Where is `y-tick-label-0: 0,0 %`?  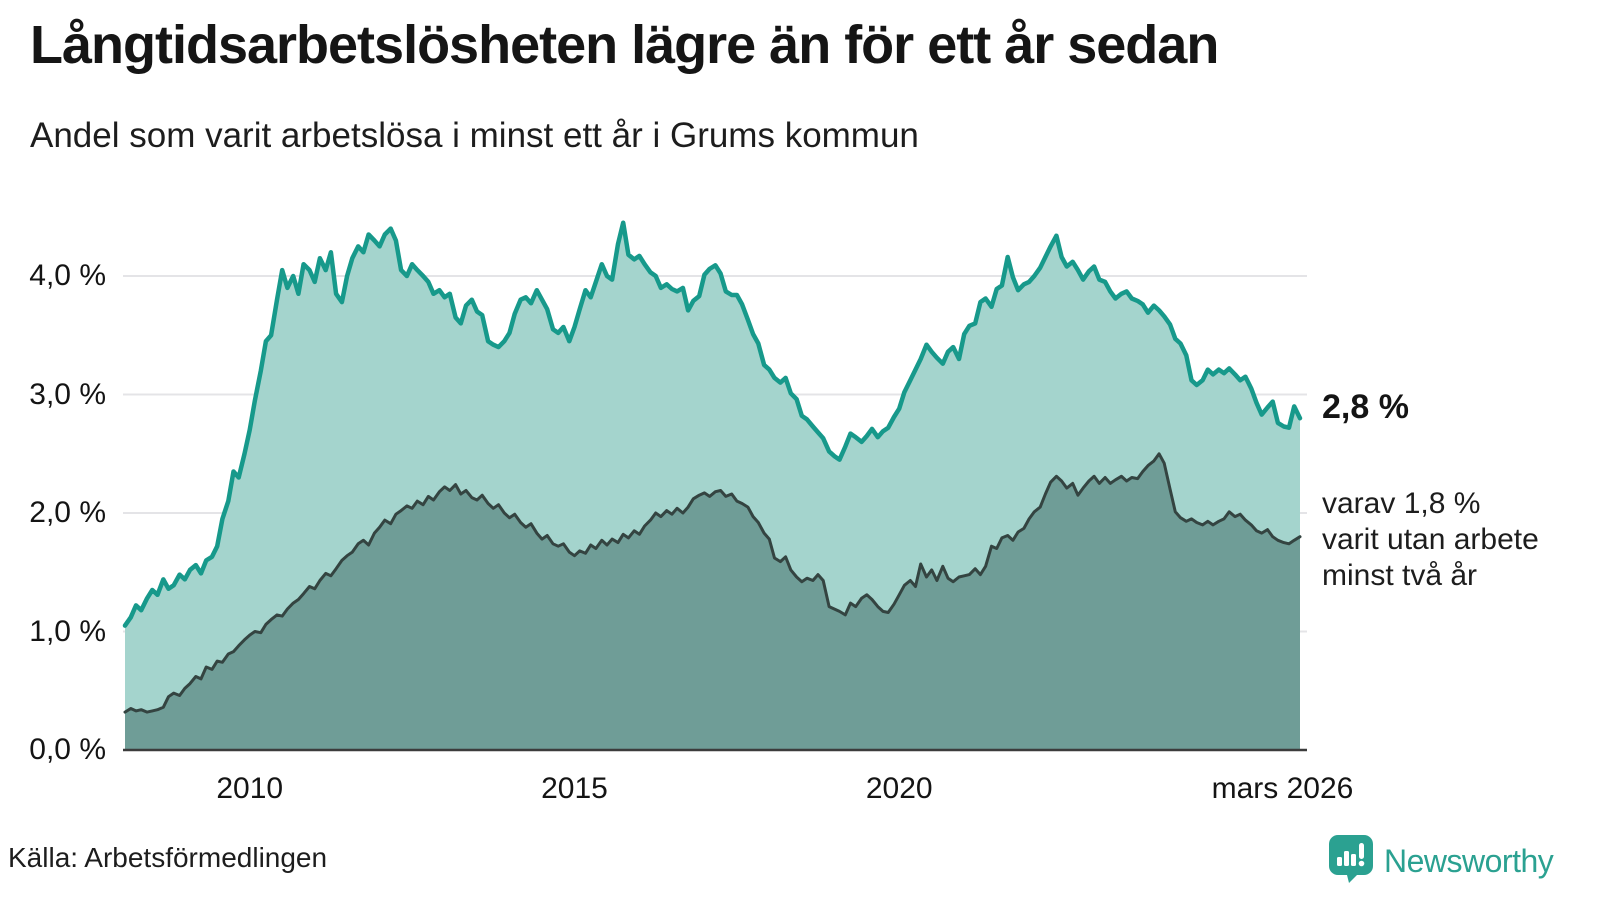 y-tick-label-0: 0,0 % is located at coordinates (67, 749).